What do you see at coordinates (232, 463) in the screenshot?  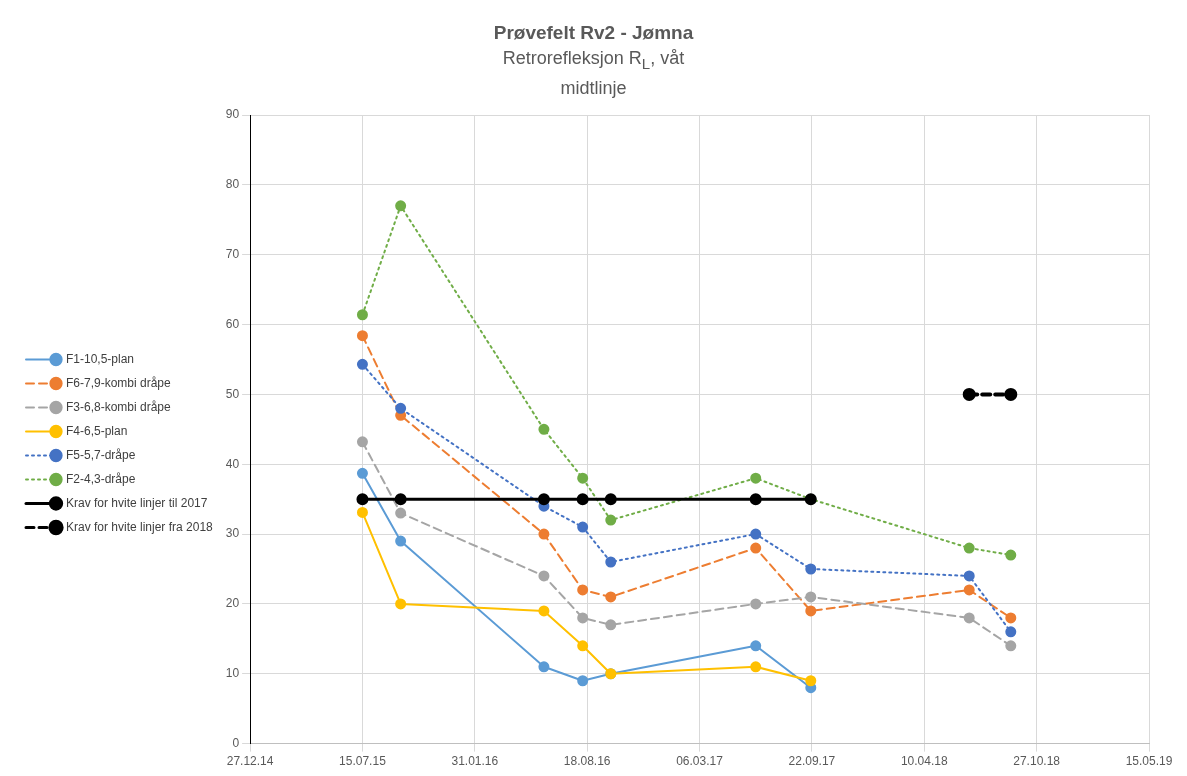 I see `y-tick-label: 40` at bounding box center [232, 463].